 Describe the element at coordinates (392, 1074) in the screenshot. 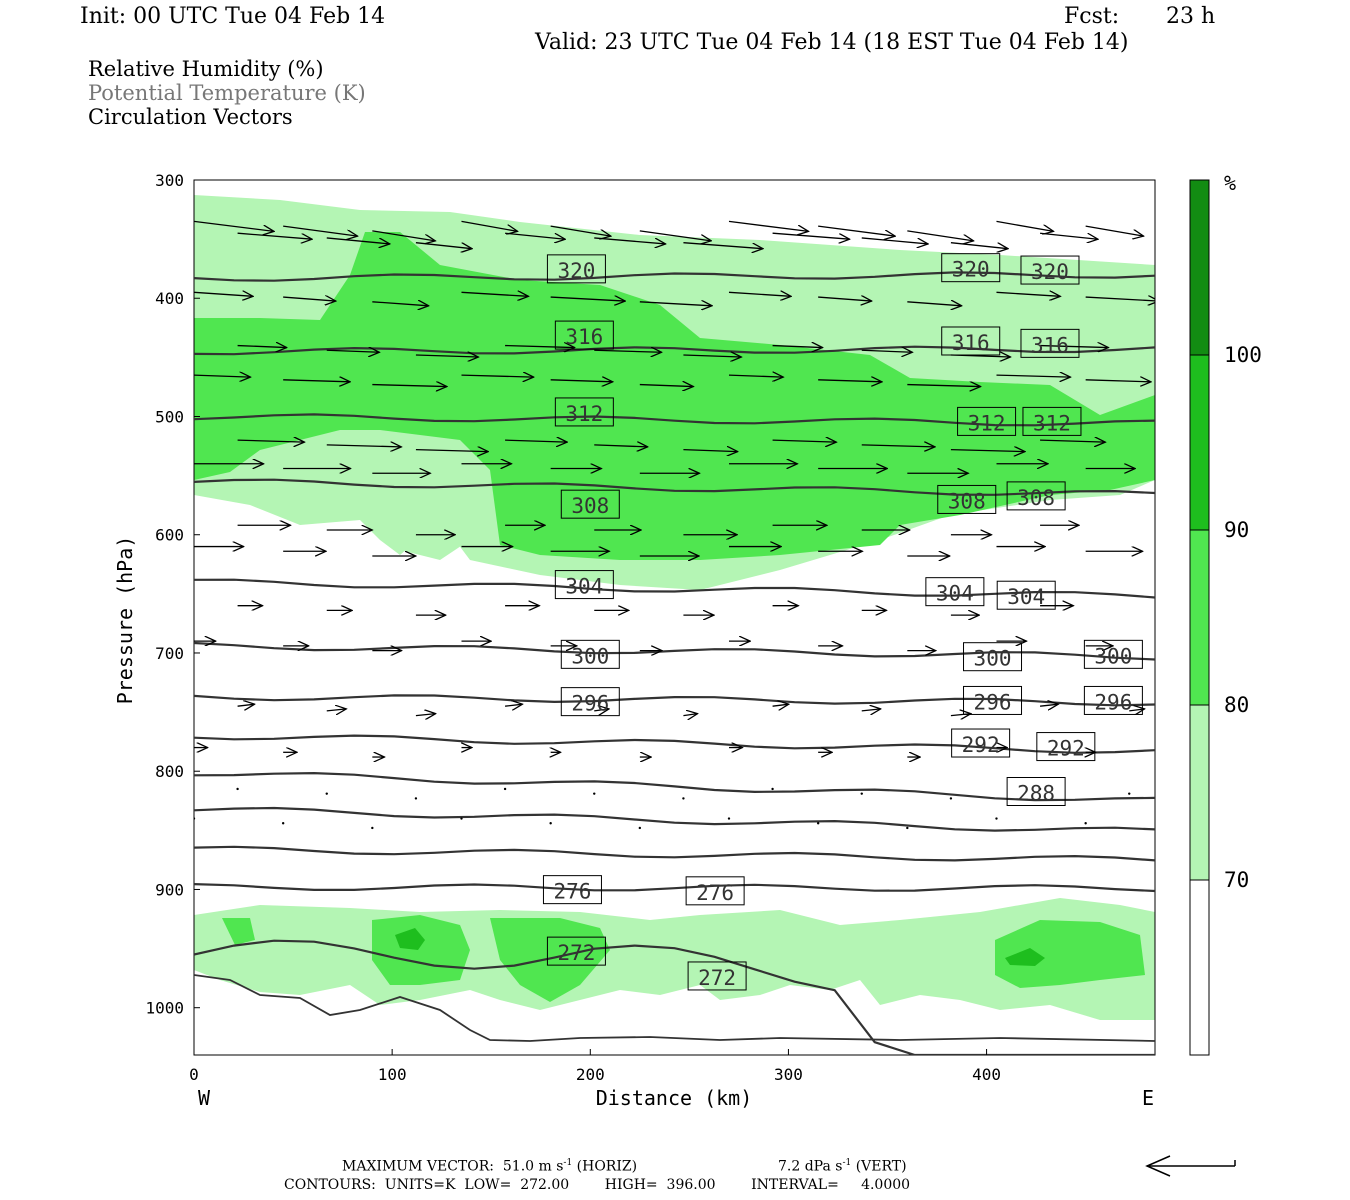

I see `x-tick-label: 100` at that location.